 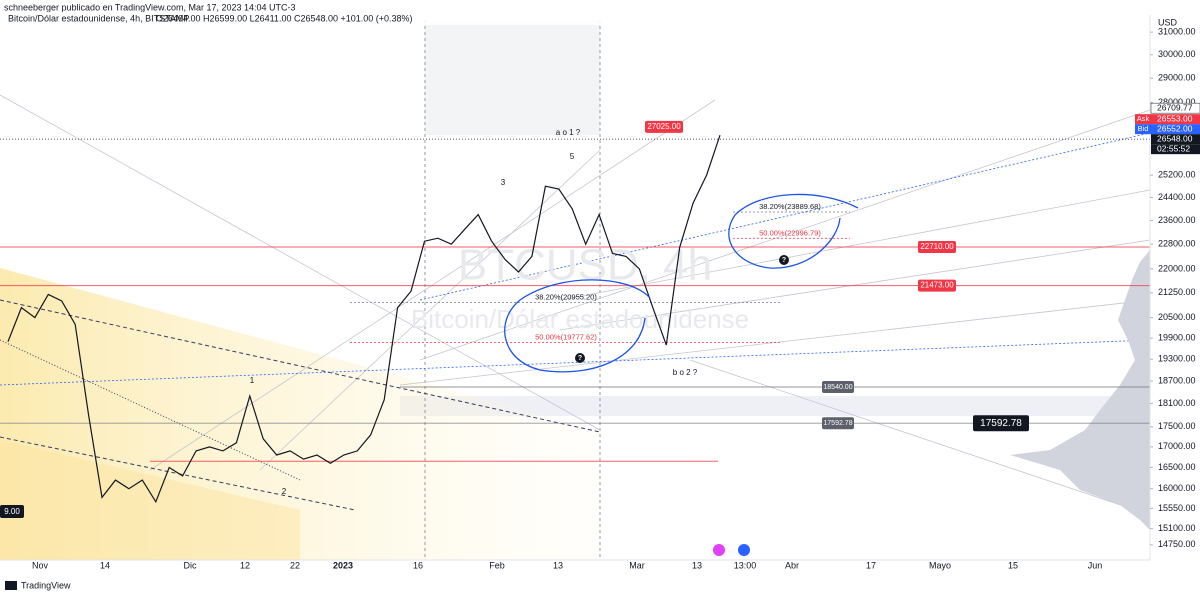 What do you see at coordinates (150, 410) in the screenshot?
I see `dotted-line` at bounding box center [150, 410].